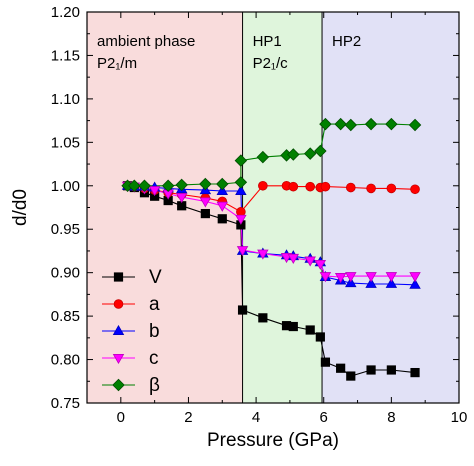 The image size is (474, 466). Describe the element at coordinates (117, 63) in the screenshot. I see `region-label: P2₁/m` at that location.